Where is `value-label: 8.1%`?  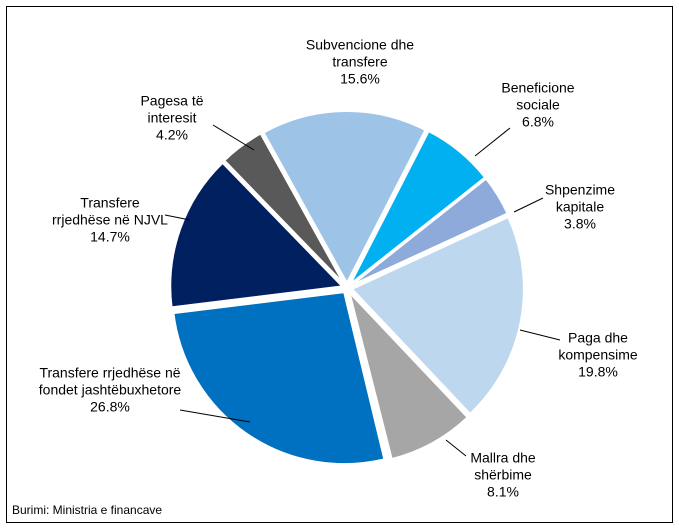
value-label: 8.1% is located at coordinates (503, 491).